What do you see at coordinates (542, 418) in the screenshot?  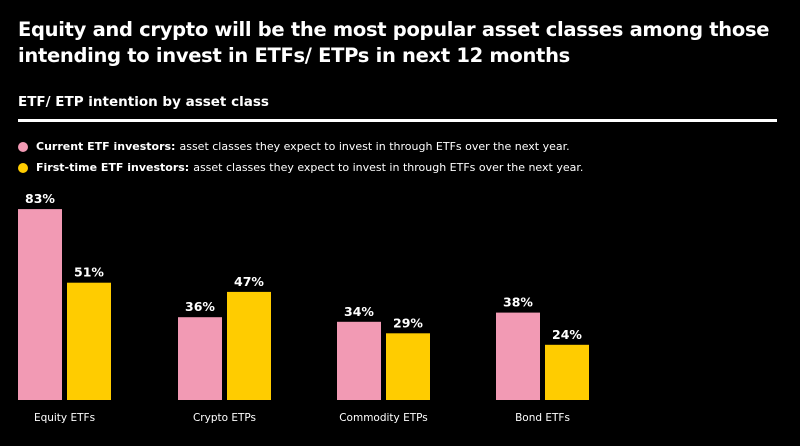 I see `category-label: Bond ETFs` at bounding box center [542, 418].